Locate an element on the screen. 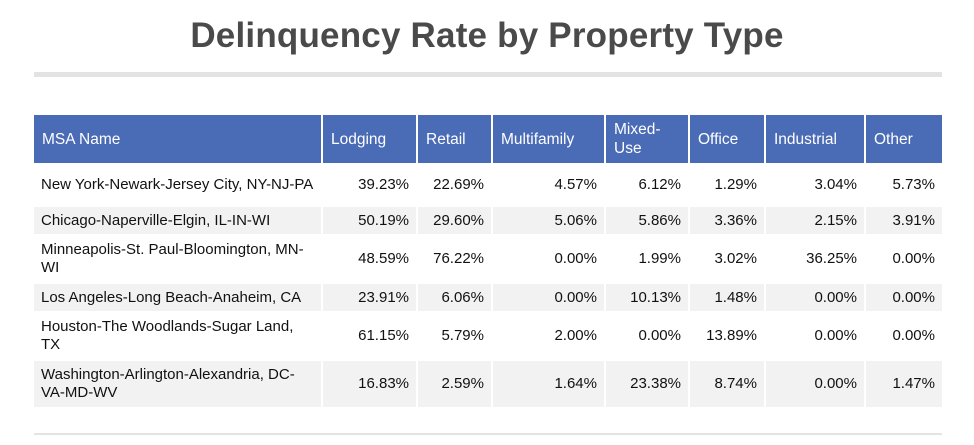  table-title: Delinquency Rate by Property Type is located at coordinates (487, 35).